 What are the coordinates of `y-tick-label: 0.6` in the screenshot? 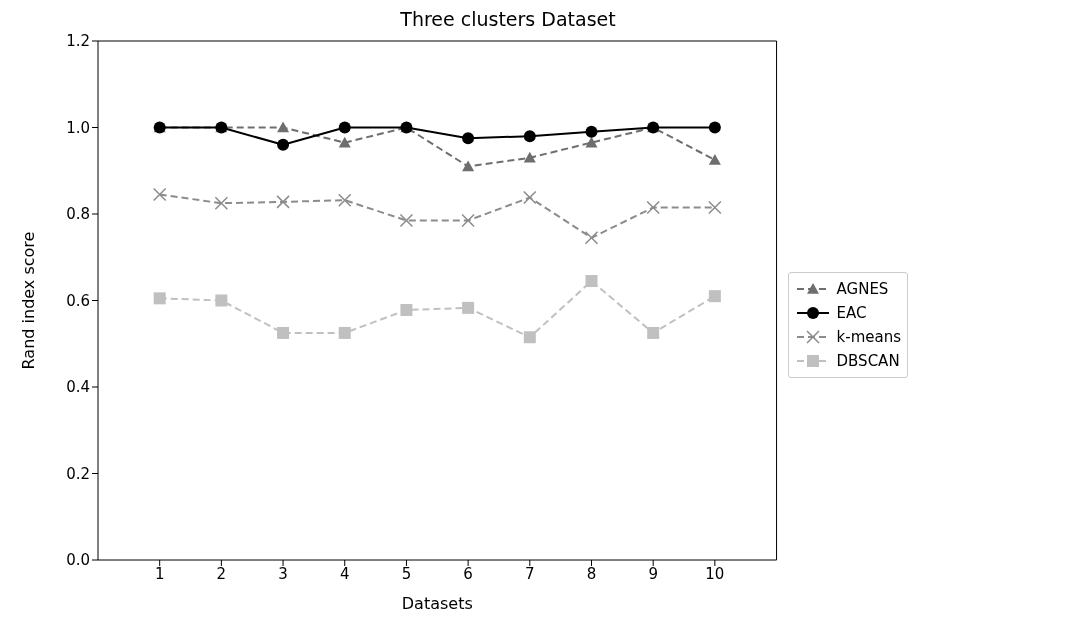 It's located at (78, 300).